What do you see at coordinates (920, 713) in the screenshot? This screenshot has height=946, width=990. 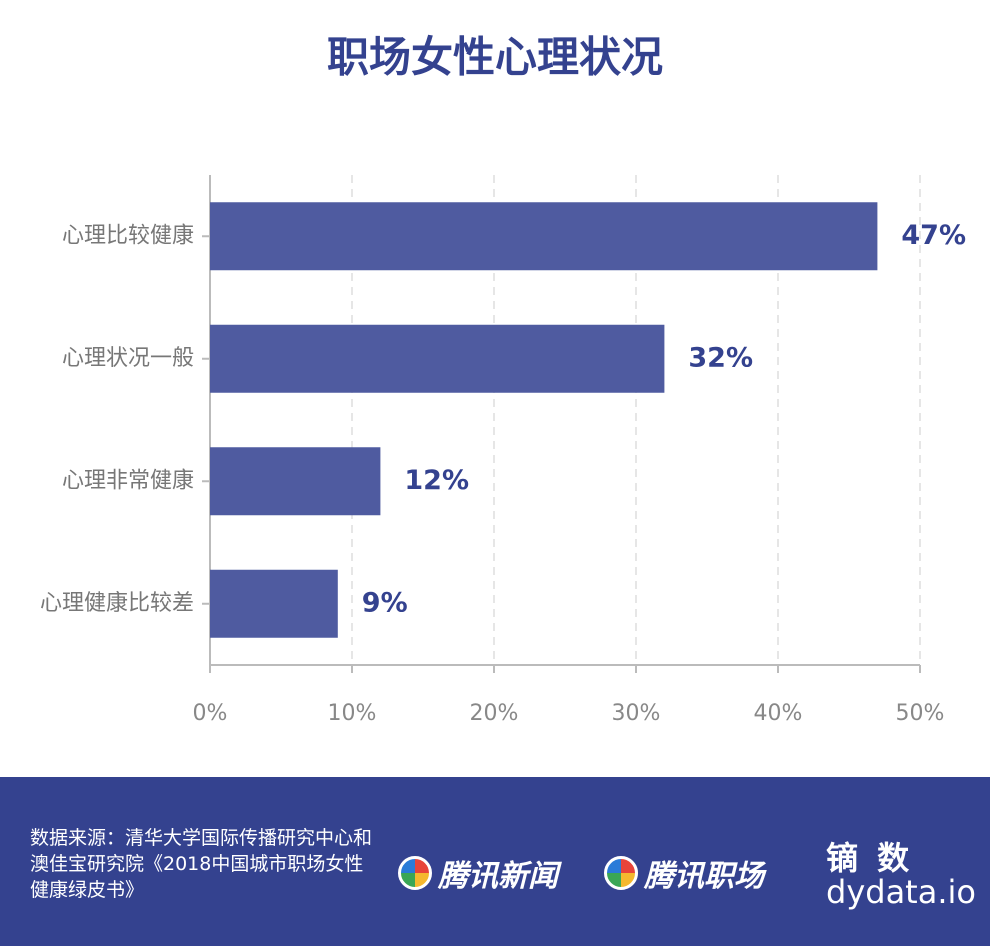 I see `x-tick-label: 50%` at bounding box center [920, 713].